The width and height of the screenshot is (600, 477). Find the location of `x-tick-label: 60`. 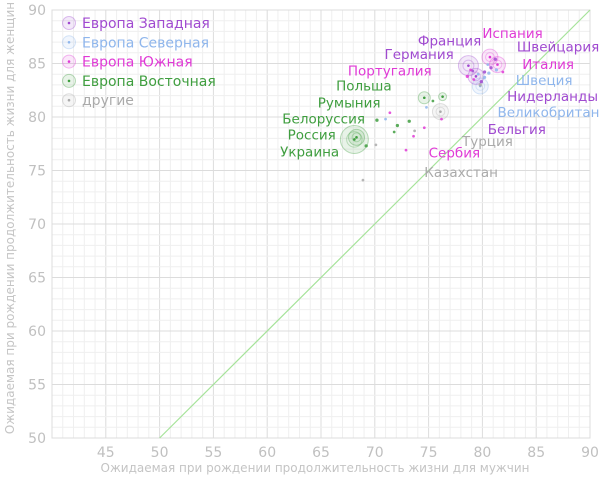

x-tick-label: 60 is located at coordinates (267, 453).